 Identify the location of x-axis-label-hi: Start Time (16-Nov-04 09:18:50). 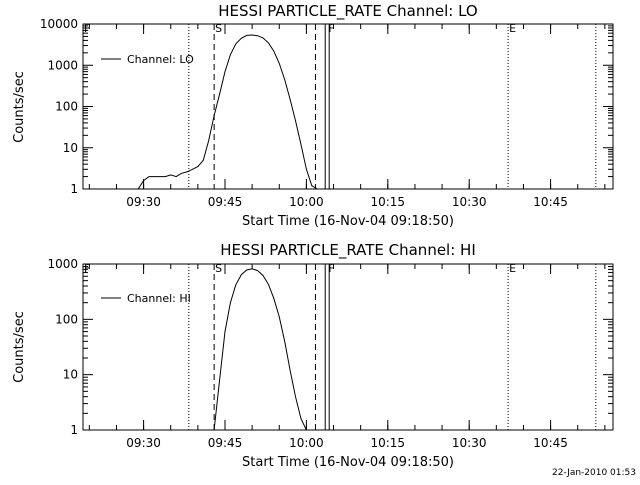
(348, 462).